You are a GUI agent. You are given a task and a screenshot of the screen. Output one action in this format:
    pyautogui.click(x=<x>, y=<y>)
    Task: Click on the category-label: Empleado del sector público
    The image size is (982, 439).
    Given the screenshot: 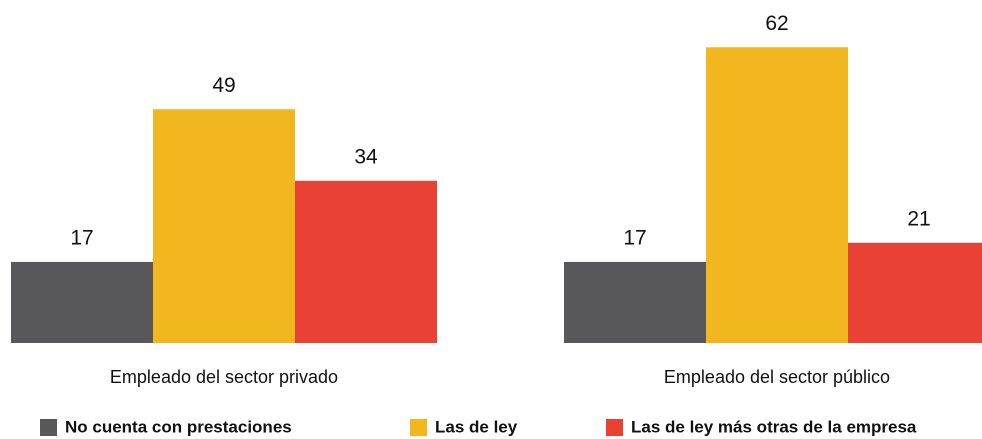 What is the action you would take?
    pyautogui.click(x=777, y=377)
    